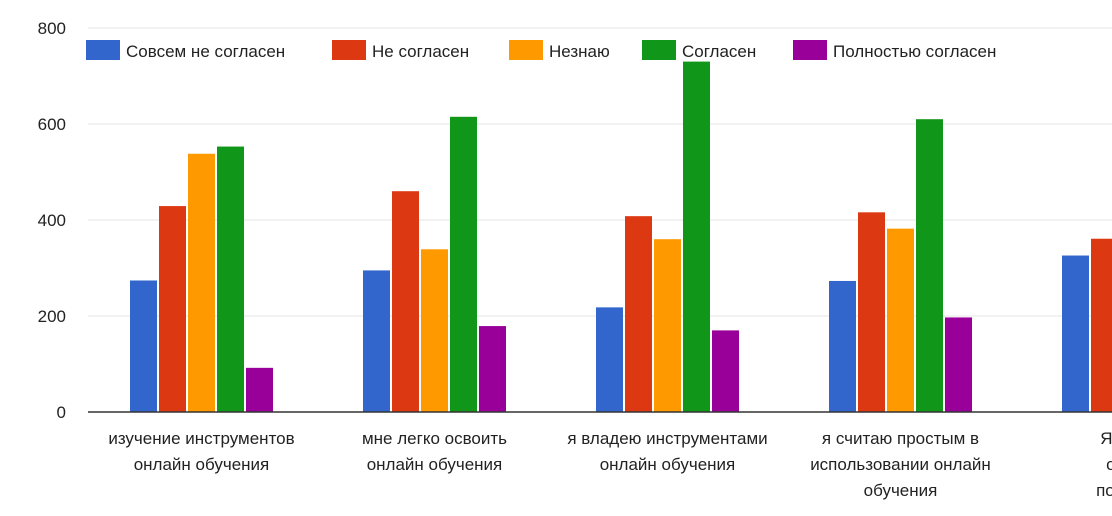 Image resolution: width=1112 pixels, height=516 pixels. I want to click on legend-label: Незнаю, so click(579, 51).